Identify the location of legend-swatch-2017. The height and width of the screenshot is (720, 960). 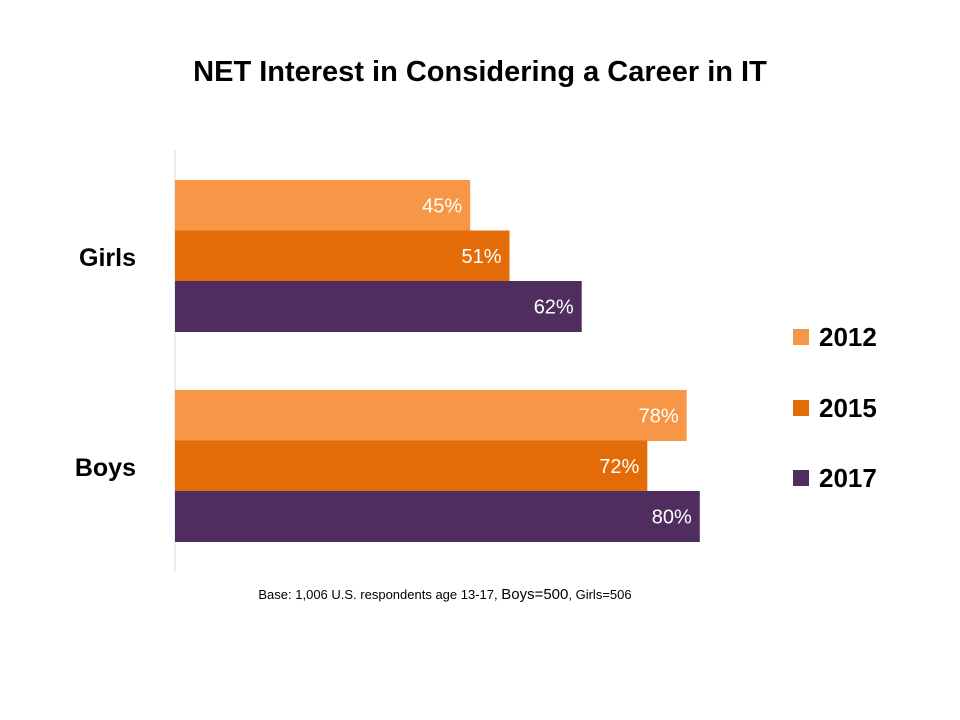
(801, 478).